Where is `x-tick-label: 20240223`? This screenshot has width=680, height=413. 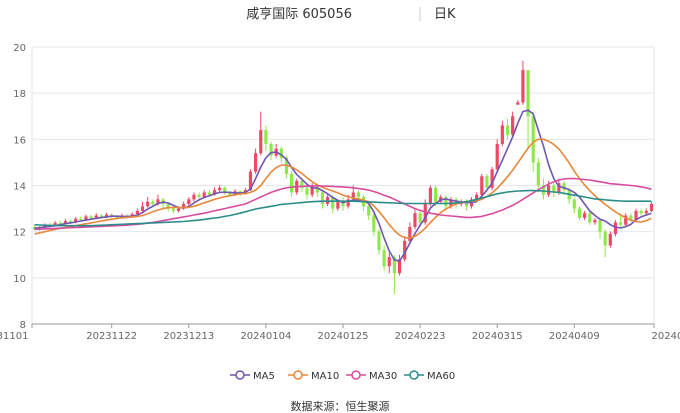
x-tick-label: 20240223 is located at coordinates (420, 336).